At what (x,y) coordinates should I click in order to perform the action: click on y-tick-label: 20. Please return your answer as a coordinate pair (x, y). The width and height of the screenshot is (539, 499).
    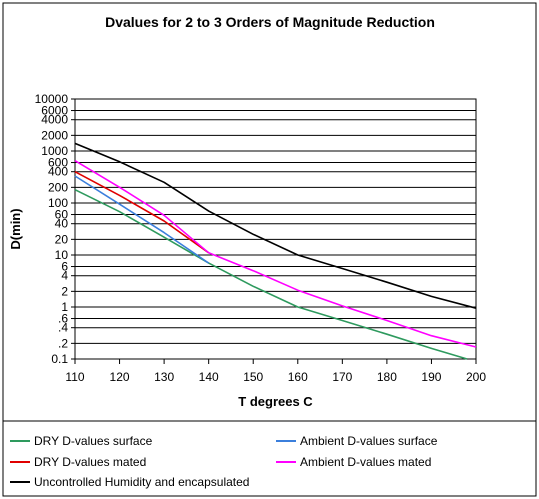
    Looking at the image, I should click on (62, 239).